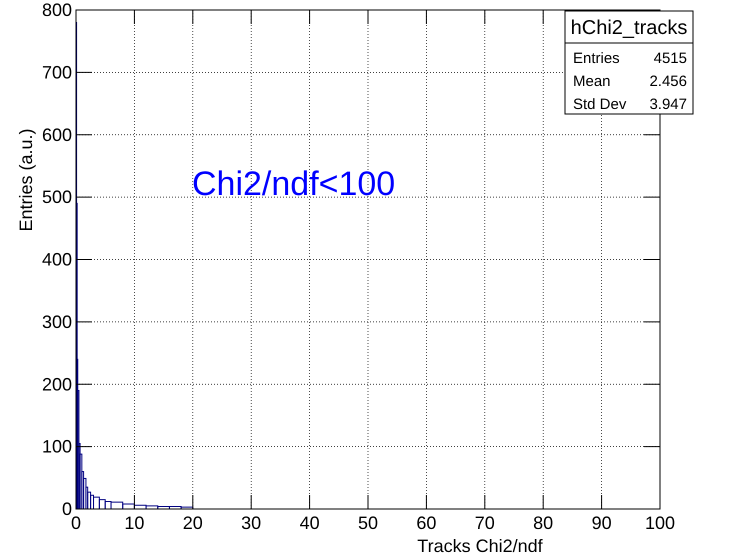 The width and height of the screenshot is (736, 559). Describe the element at coordinates (57, 384) in the screenshot. I see `y-tick-label: 200` at that location.